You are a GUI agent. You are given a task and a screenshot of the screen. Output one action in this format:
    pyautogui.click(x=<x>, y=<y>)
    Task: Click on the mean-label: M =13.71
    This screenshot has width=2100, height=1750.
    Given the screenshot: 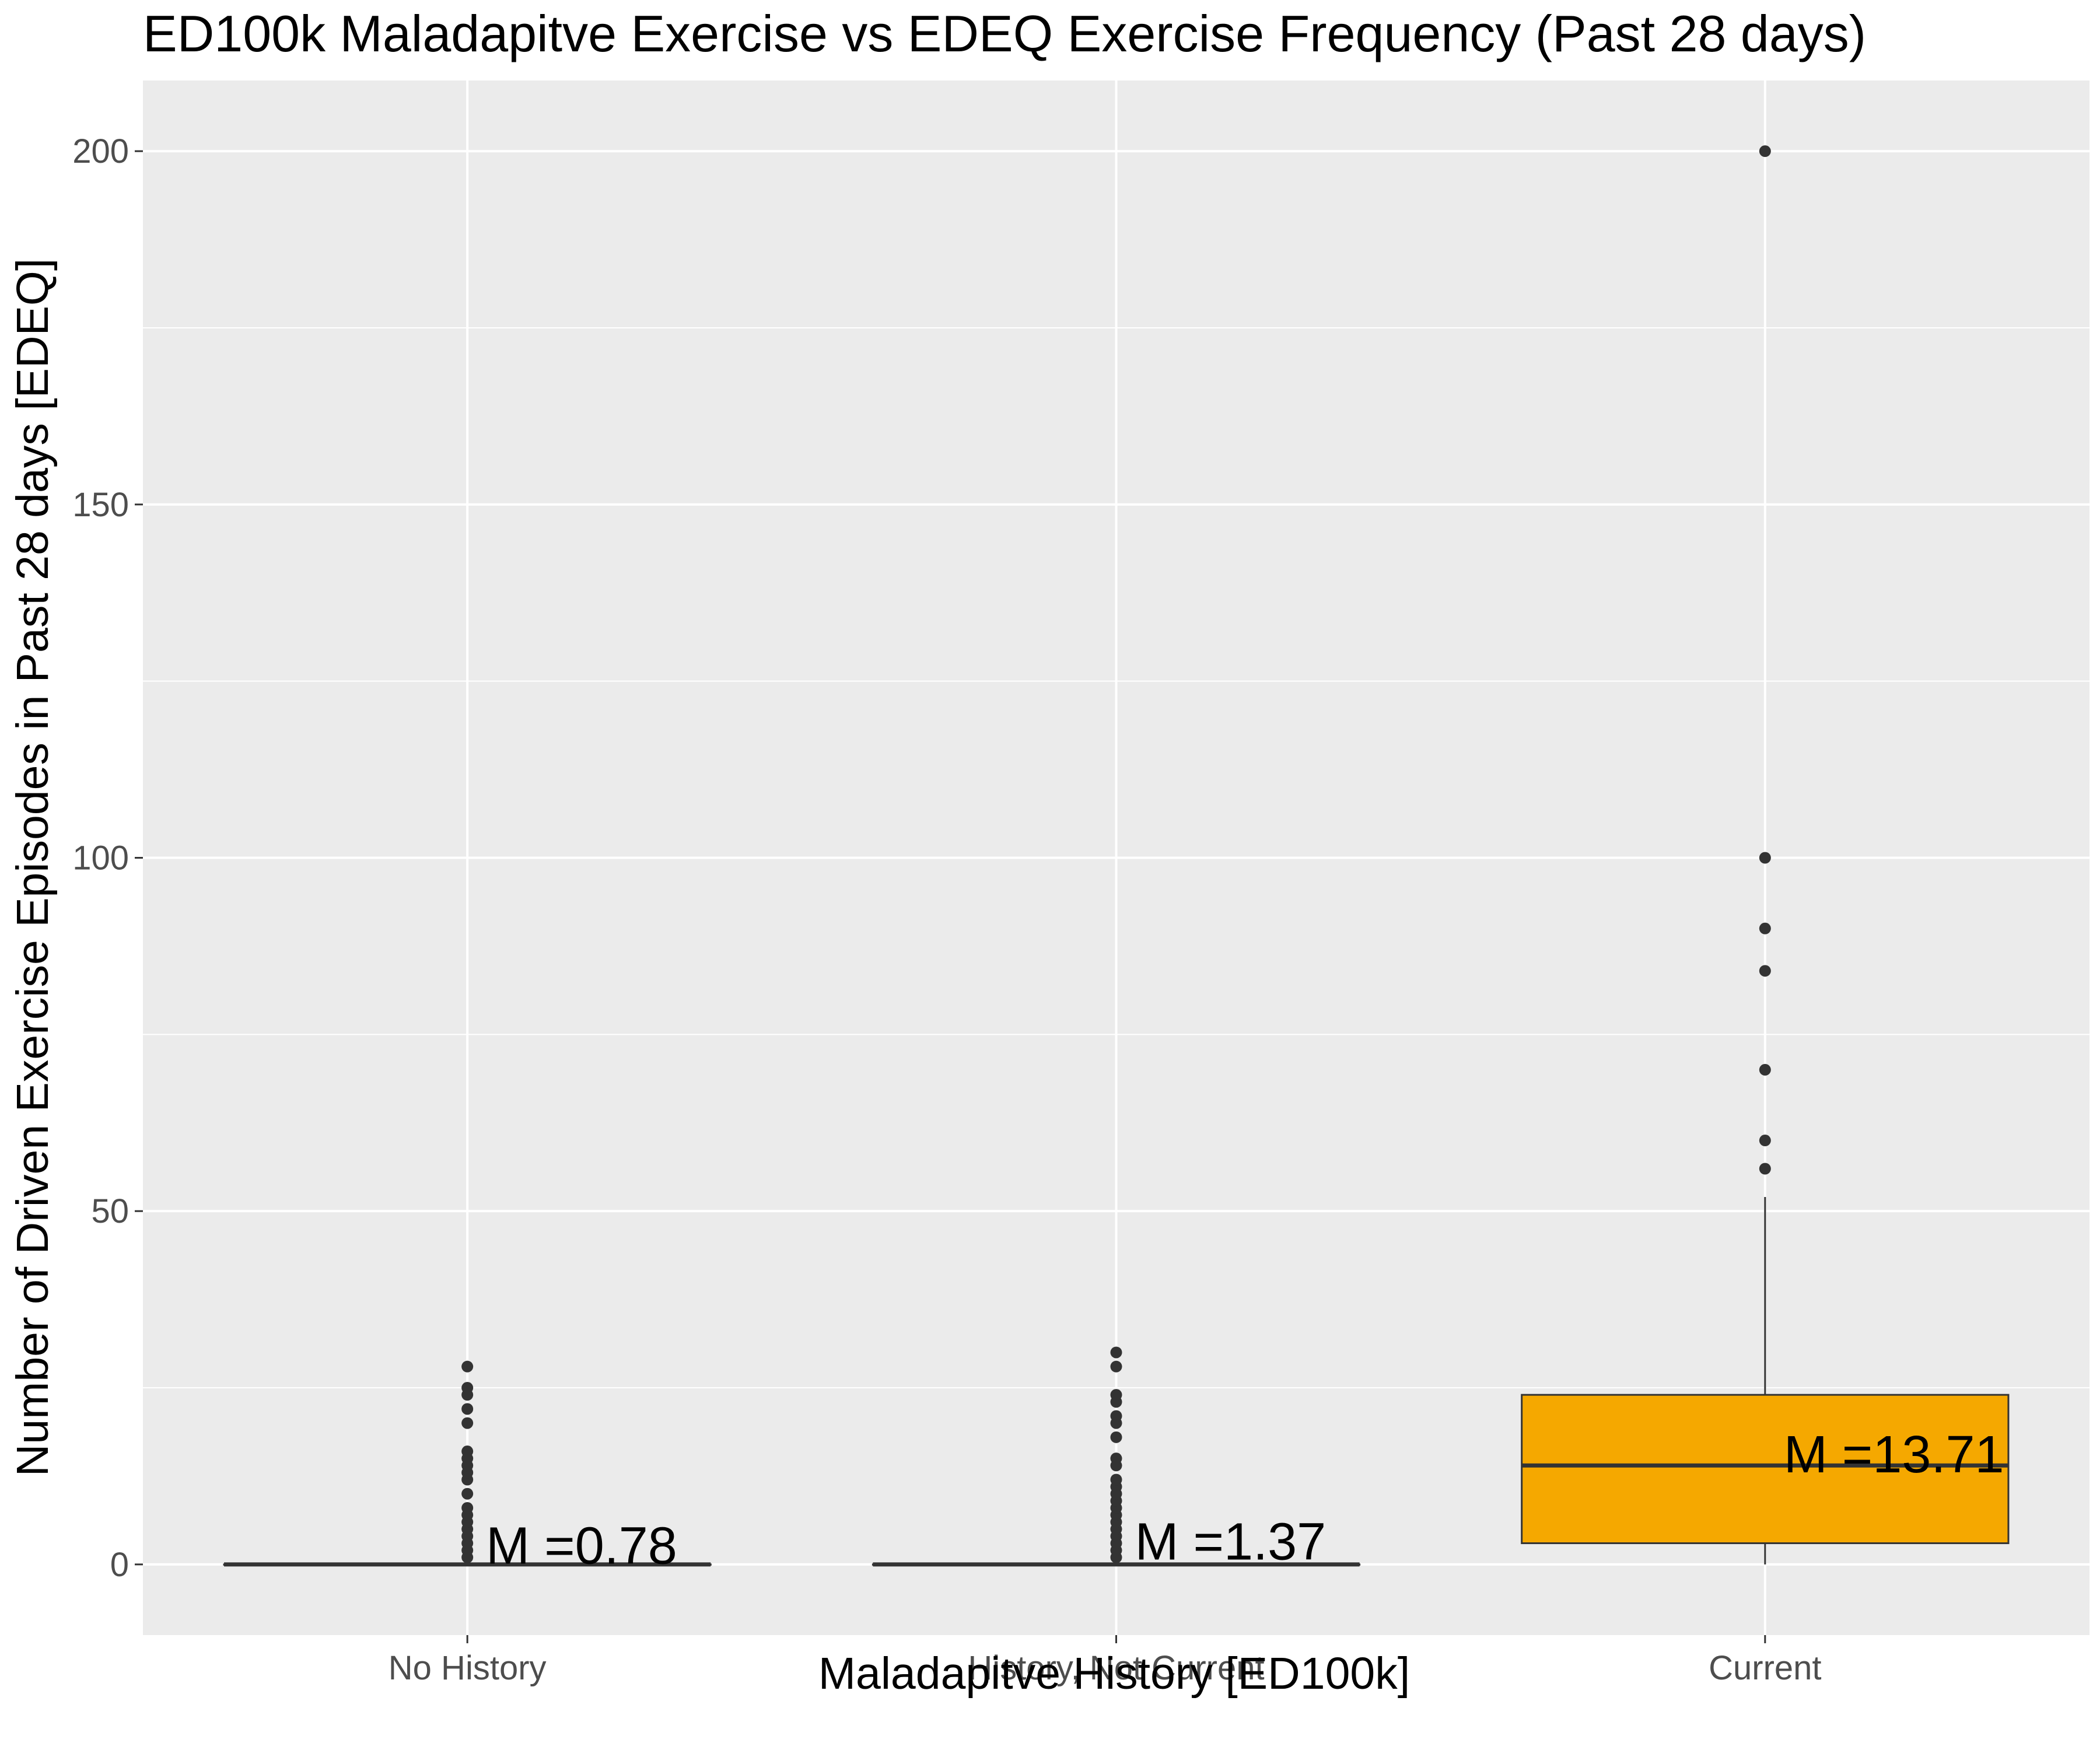 What is the action you would take?
    pyautogui.click(x=1894, y=1455)
    